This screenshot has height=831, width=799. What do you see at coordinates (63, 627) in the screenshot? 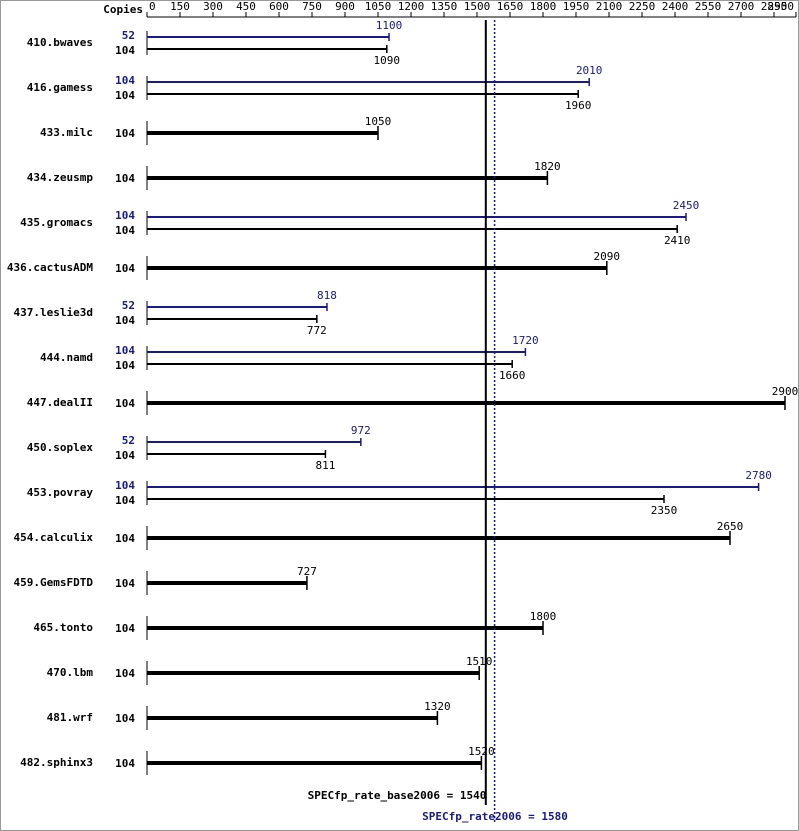
I see `benchmark-name: 465.tonto` at bounding box center [63, 627].